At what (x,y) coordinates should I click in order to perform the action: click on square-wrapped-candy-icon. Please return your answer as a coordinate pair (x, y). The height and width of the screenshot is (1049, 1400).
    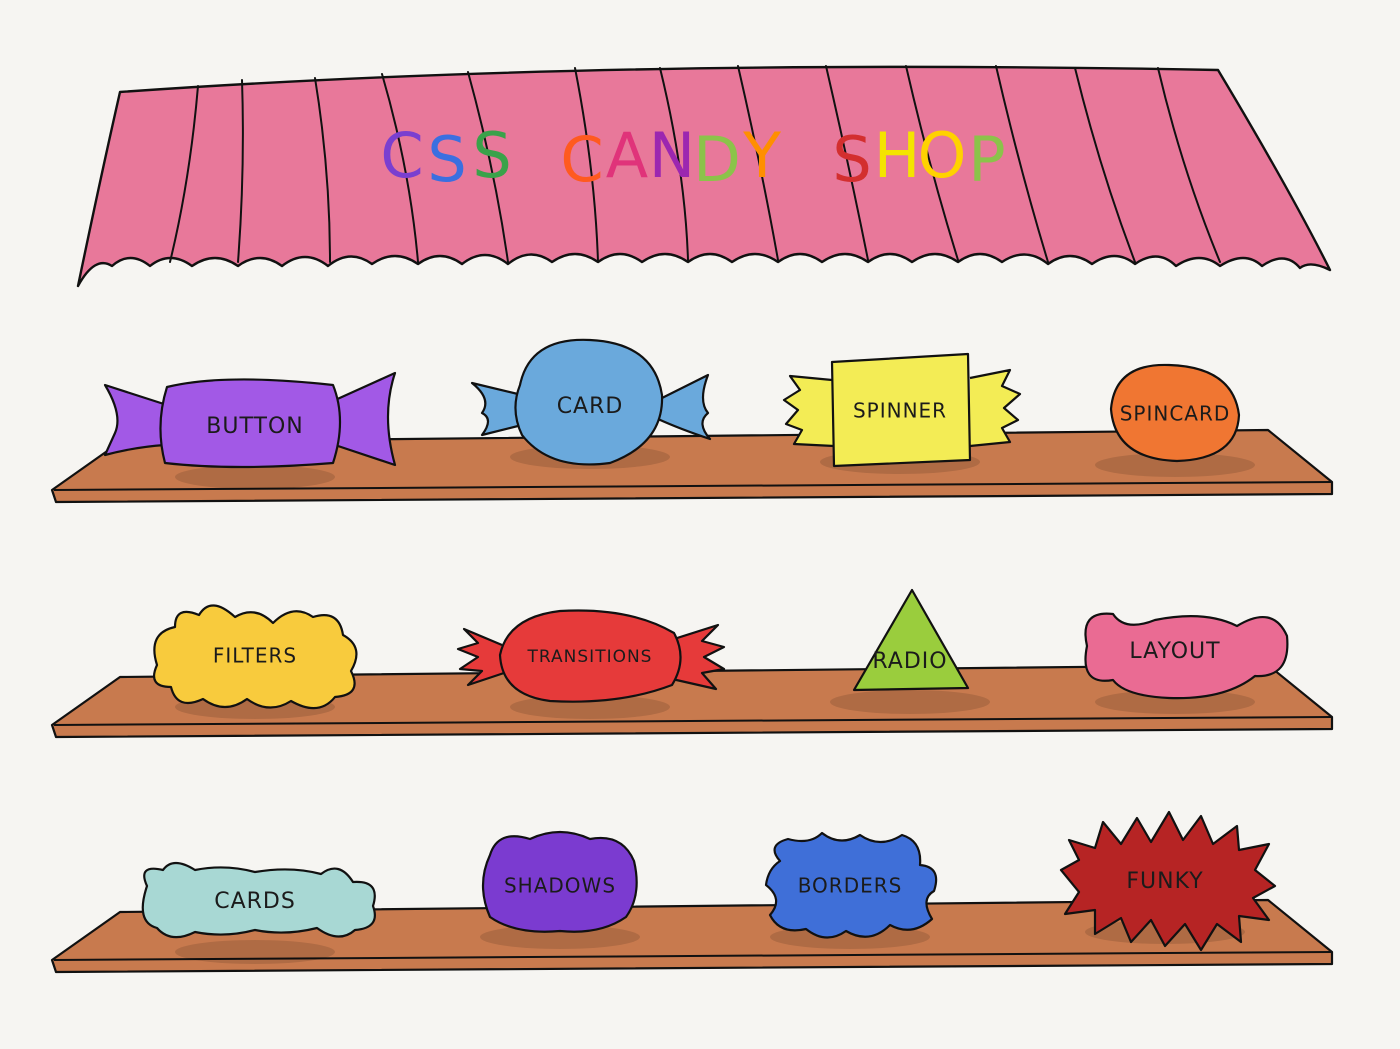
    Looking at the image, I should click on (902, 410).